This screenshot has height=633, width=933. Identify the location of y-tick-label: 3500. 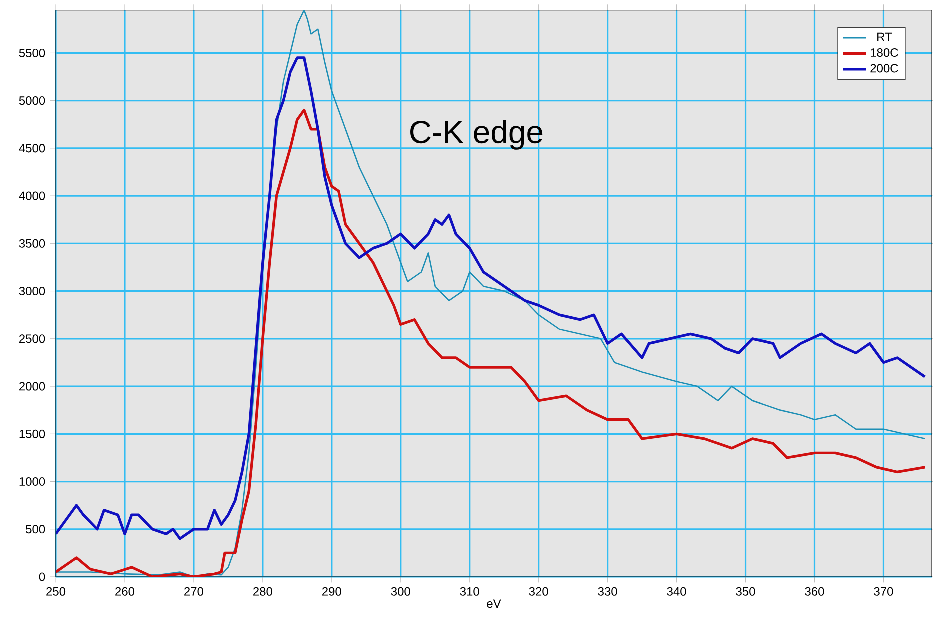
(32, 243).